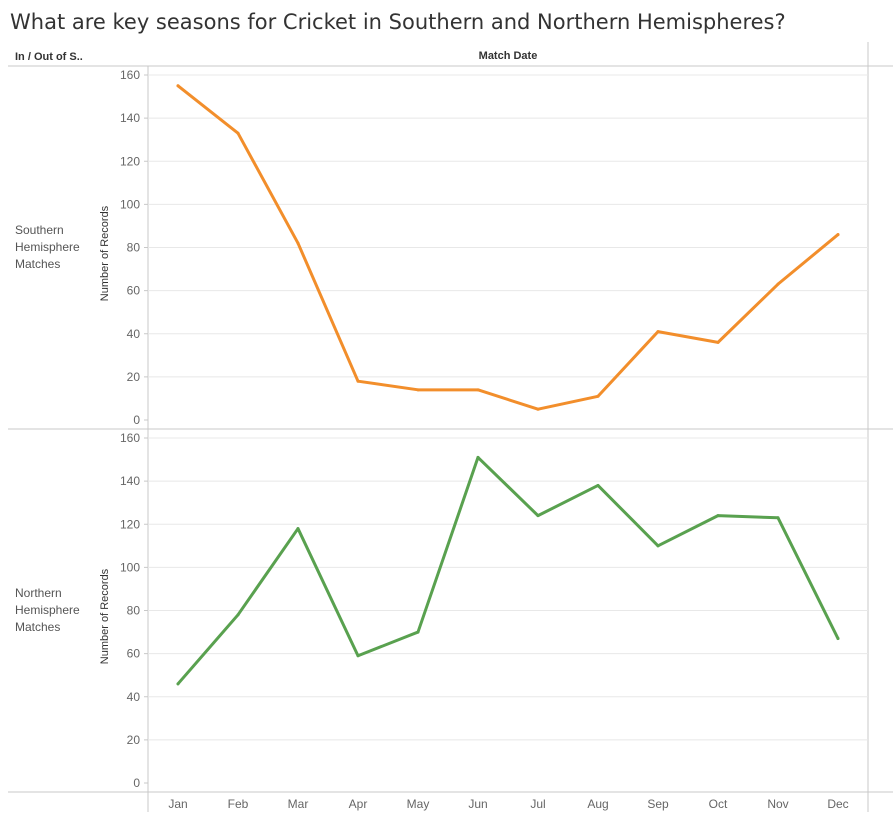  What do you see at coordinates (358, 804) in the screenshot?
I see `x-tick-label: Apr` at bounding box center [358, 804].